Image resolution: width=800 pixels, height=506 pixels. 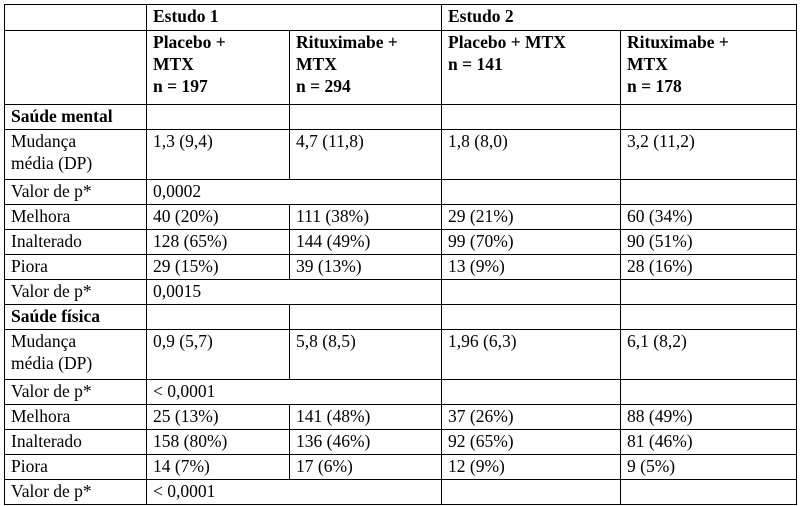 I want to click on table-cell: 144 (49%), so click(x=365, y=242).